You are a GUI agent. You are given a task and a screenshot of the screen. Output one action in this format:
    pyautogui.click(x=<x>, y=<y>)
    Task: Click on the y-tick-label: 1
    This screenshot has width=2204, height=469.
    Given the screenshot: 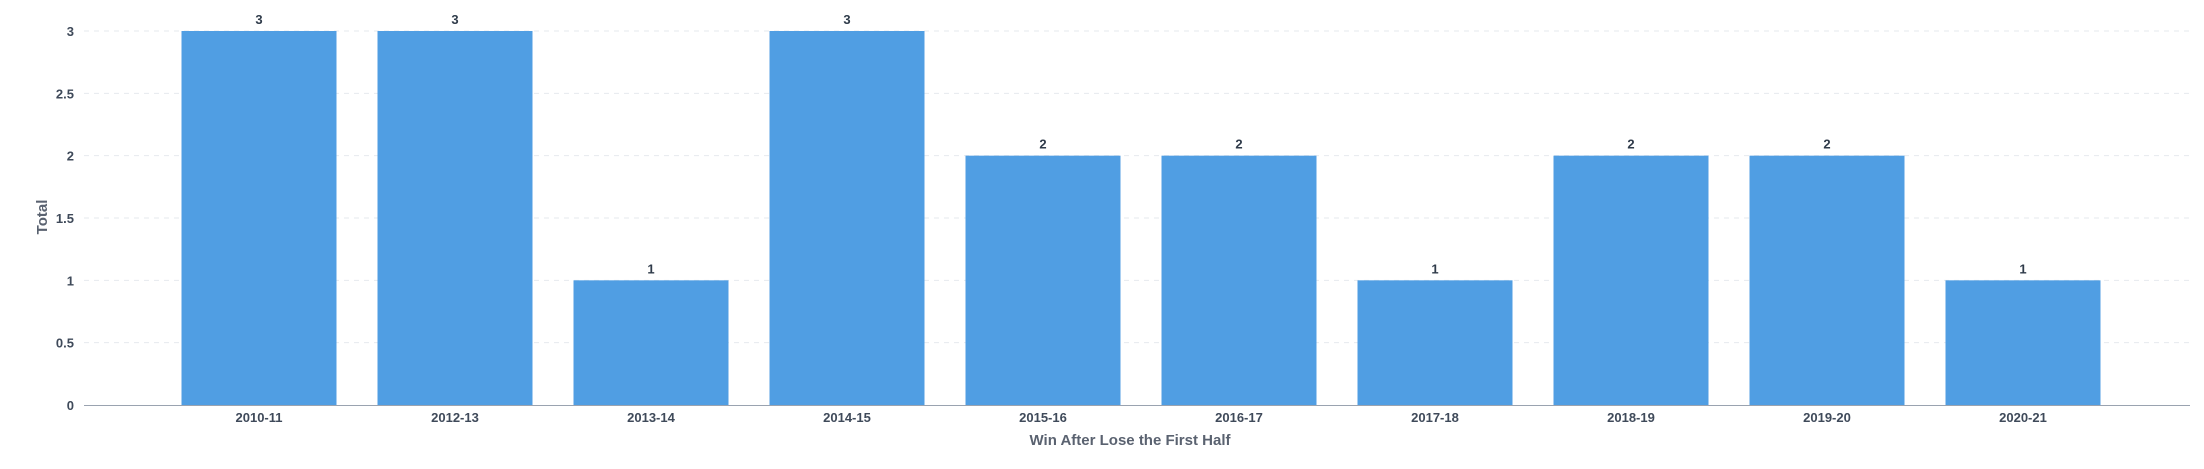 What is the action you would take?
    pyautogui.click(x=70, y=280)
    